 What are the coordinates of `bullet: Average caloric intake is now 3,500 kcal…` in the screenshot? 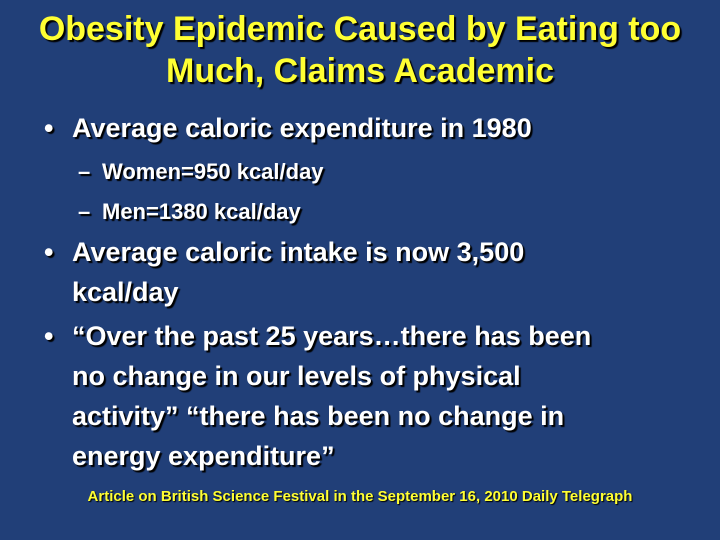 It's located at (330, 272).